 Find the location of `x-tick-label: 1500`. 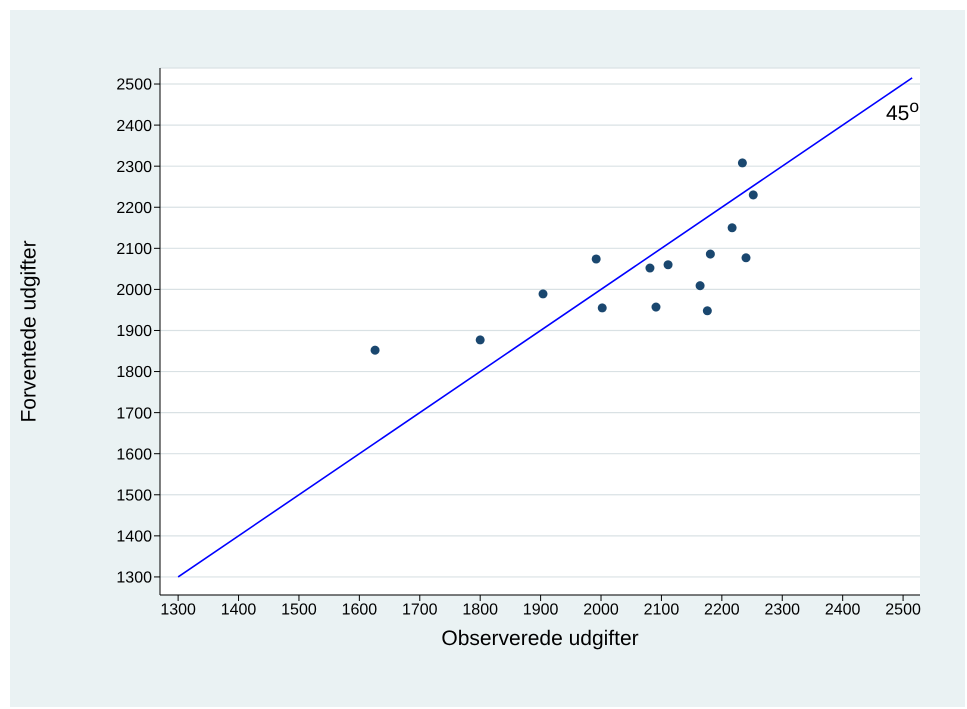

x-tick-label: 1500 is located at coordinates (299, 609).